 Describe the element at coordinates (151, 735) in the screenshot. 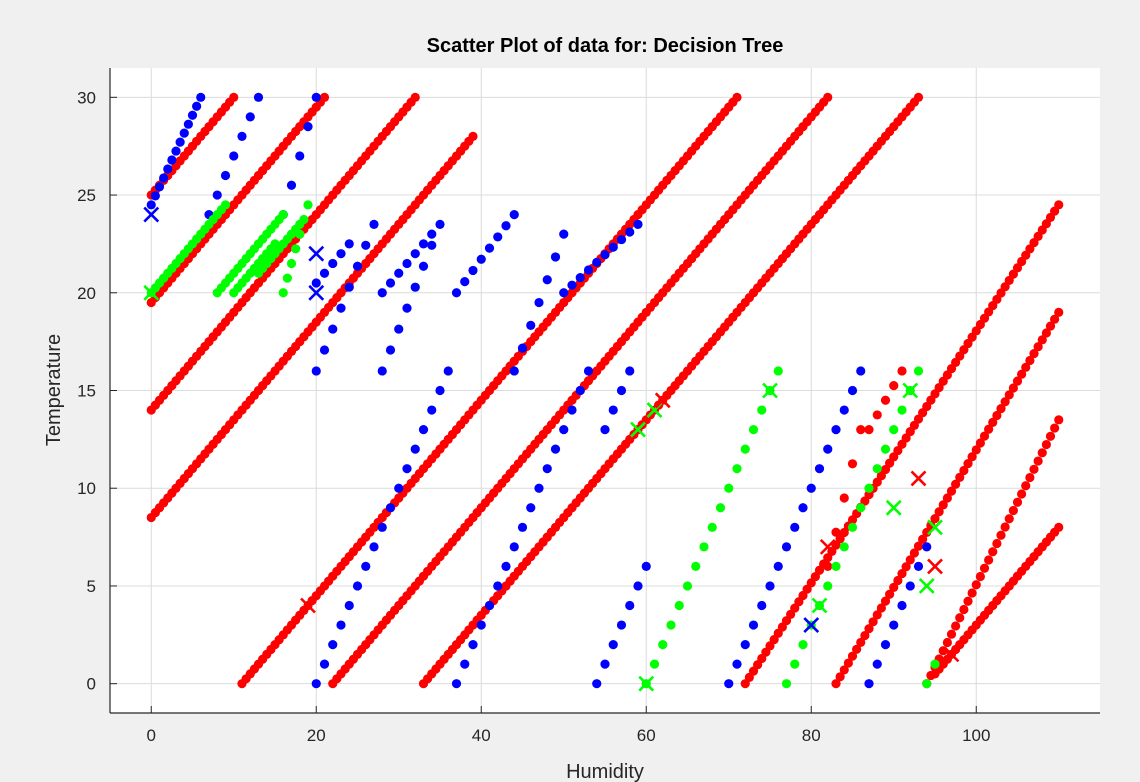

I see `x-tick-label: 0` at that location.